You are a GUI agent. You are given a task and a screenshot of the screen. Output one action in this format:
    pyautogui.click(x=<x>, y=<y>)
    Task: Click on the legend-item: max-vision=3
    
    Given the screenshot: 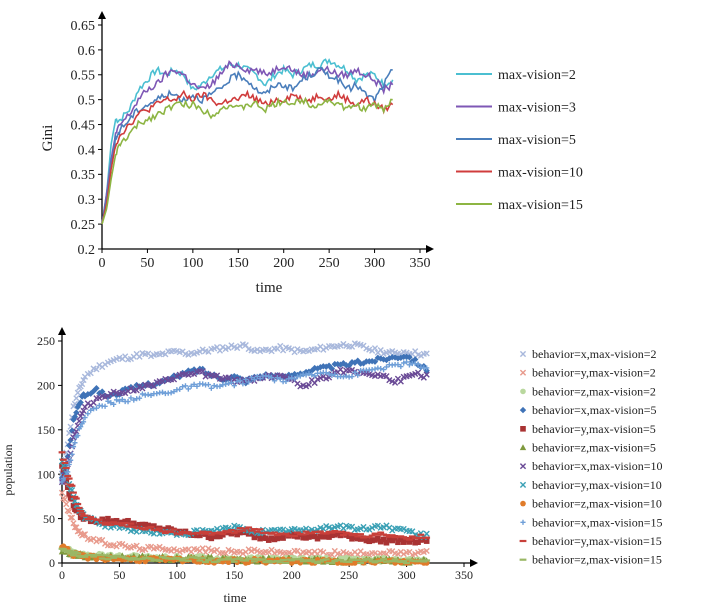 What is the action you would take?
    pyautogui.click(x=516, y=108)
    